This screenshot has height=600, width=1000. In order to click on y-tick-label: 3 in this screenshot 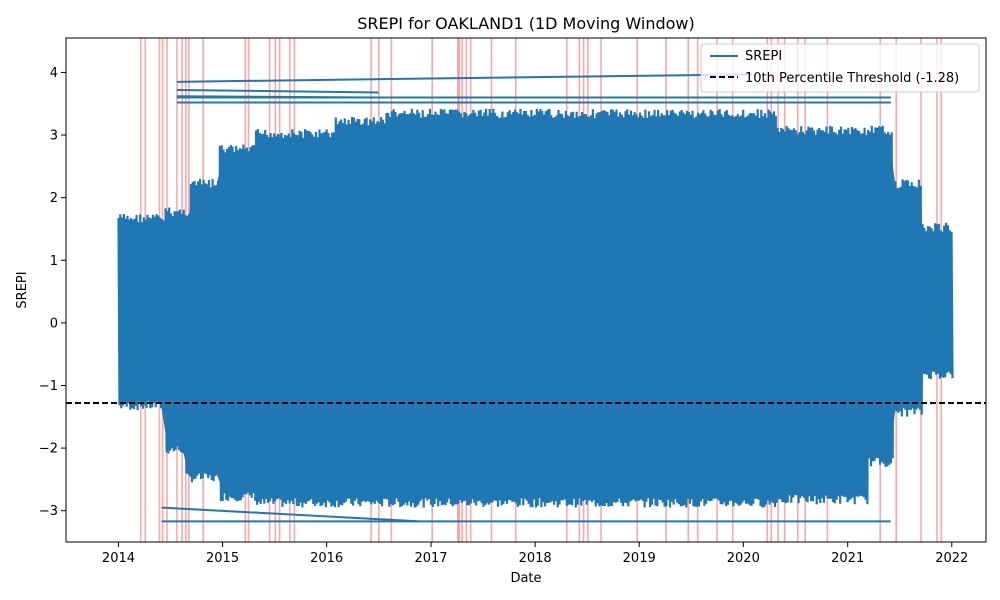, I will do `click(54, 136)`.